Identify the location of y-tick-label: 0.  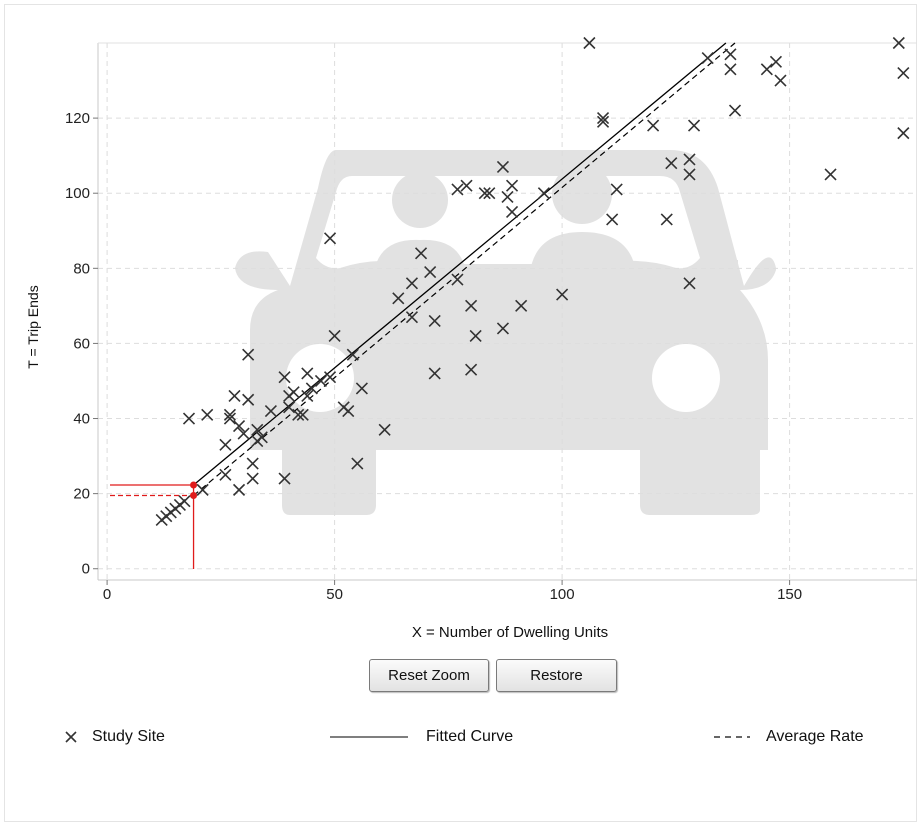
(86, 569).